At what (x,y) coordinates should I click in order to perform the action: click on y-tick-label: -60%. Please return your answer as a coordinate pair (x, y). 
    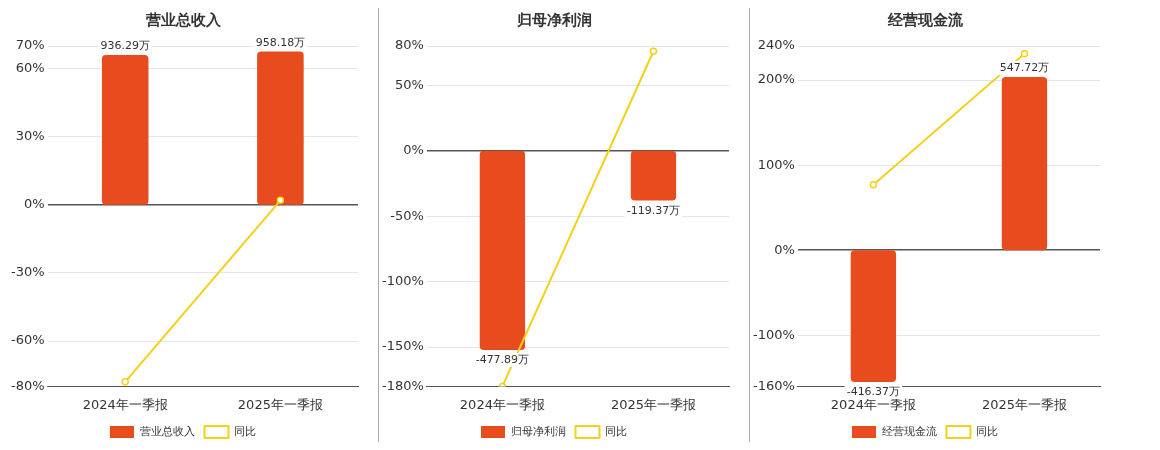
    Looking at the image, I should click on (27, 340).